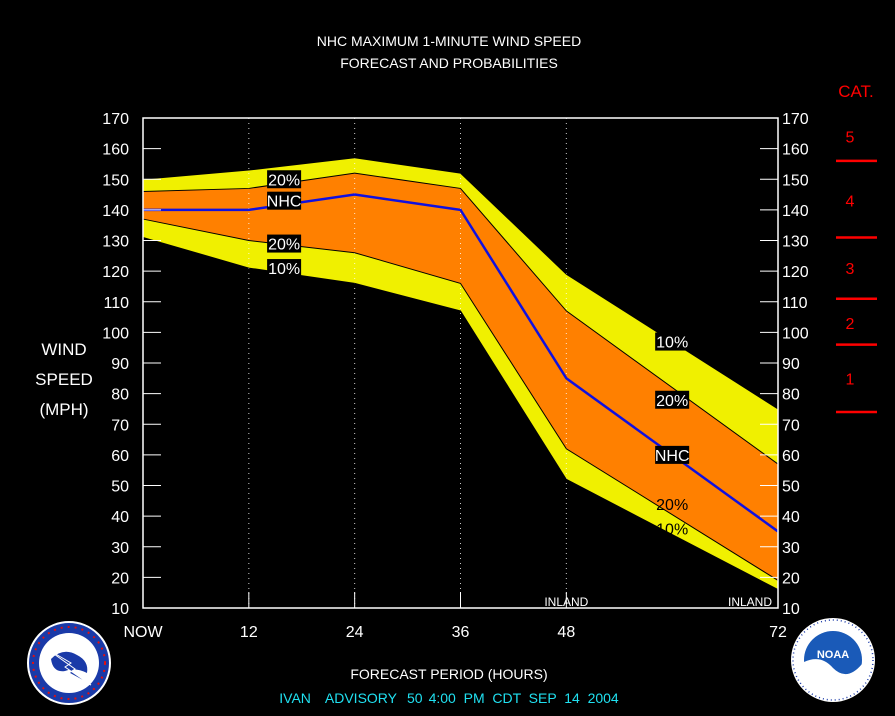 The height and width of the screenshot is (716, 895). I want to click on xtick-label: NOW, so click(143, 632).